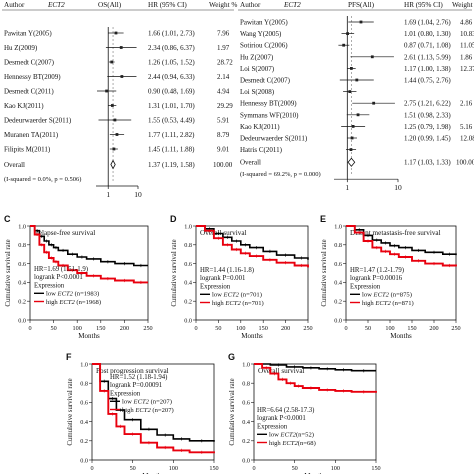 This screenshot has width=474, height=474. Describe the element at coordinates (222, 278) in the screenshot. I see `logrank-text: logrank P=0.001` at that location.